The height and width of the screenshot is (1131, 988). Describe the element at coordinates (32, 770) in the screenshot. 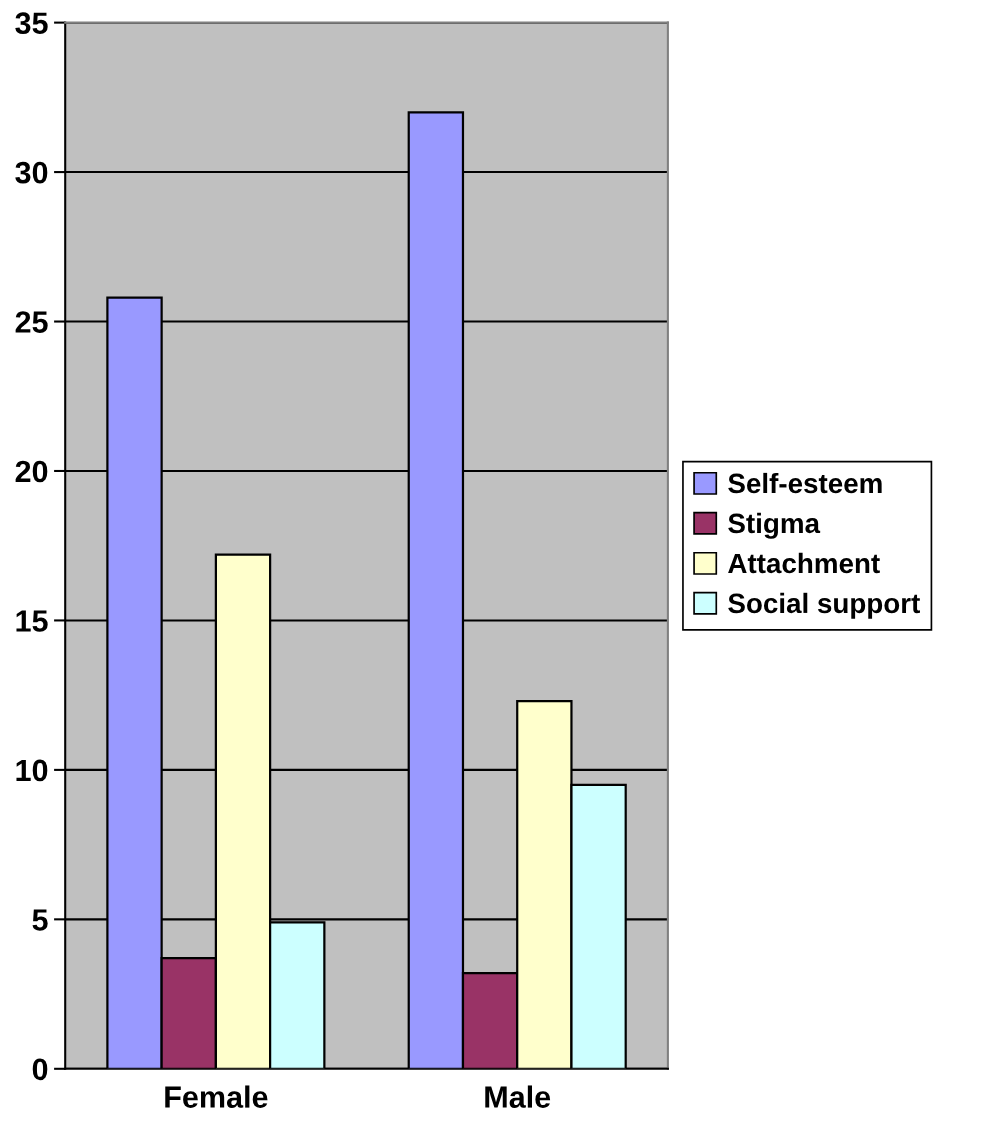

I see `y-tick-label: 10` at that location.